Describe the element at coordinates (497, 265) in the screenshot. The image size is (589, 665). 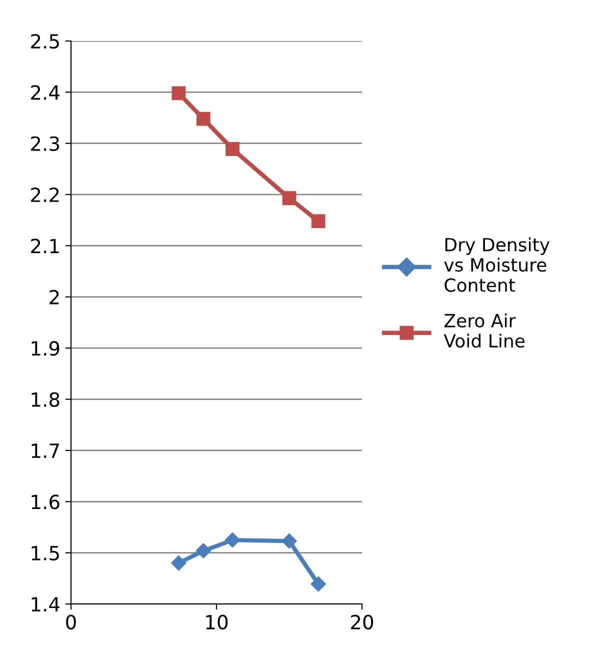
I see `legend-label: Dry Density vs Moisture Content` at that location.